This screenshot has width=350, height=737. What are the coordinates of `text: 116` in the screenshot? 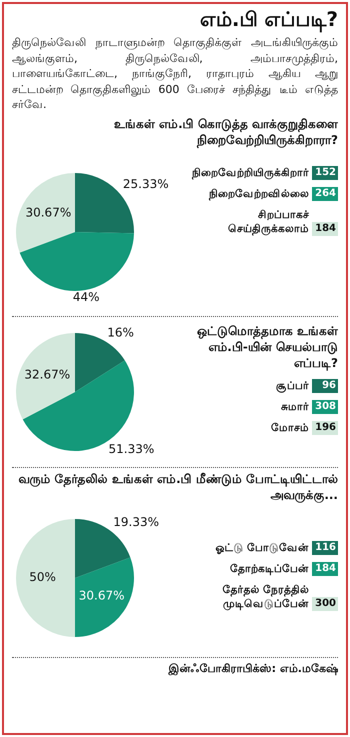 It's located at (325, 547).